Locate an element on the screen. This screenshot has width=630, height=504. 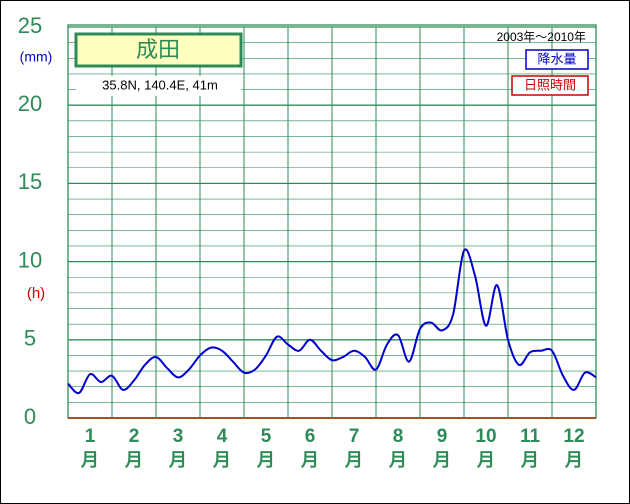
legend-label: 降水量 is located at coordinates (556, 58).